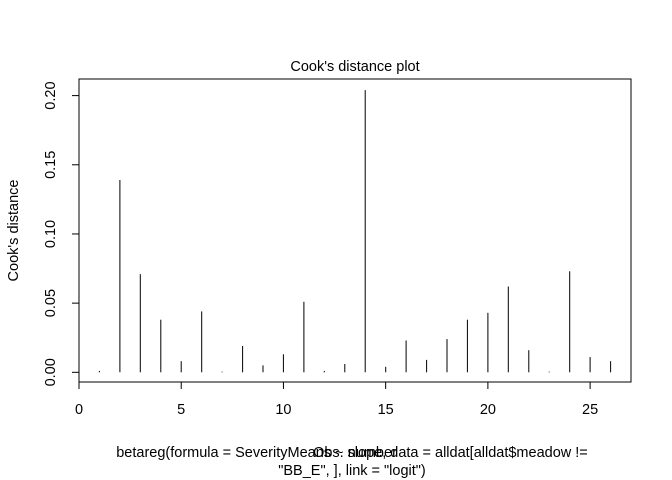 The image size is (672, 480). What do you see at coordinates (590, 410) in the screenshot?
I see `x-tick-label: 25` at bounding box center [590, 410].